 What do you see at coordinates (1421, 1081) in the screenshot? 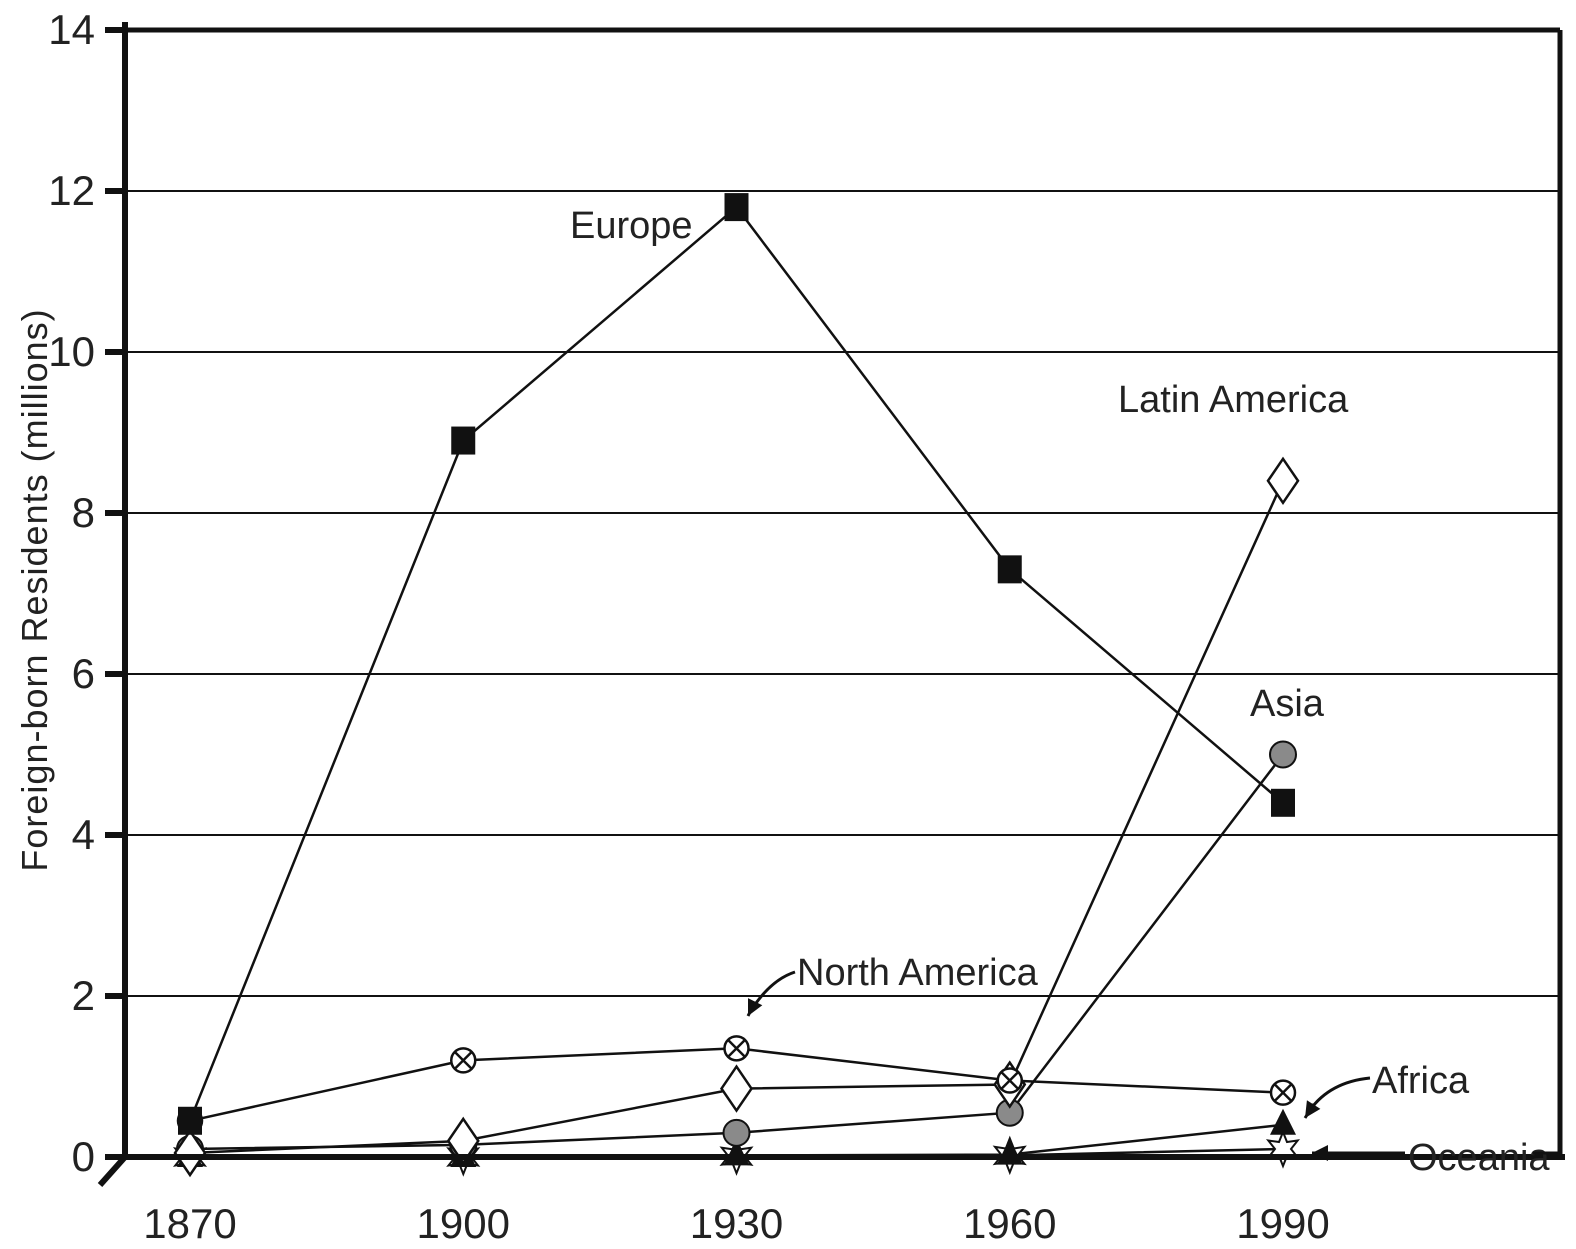
I see `series-label-africa: Africa` at bounding box center [1421, 1081].